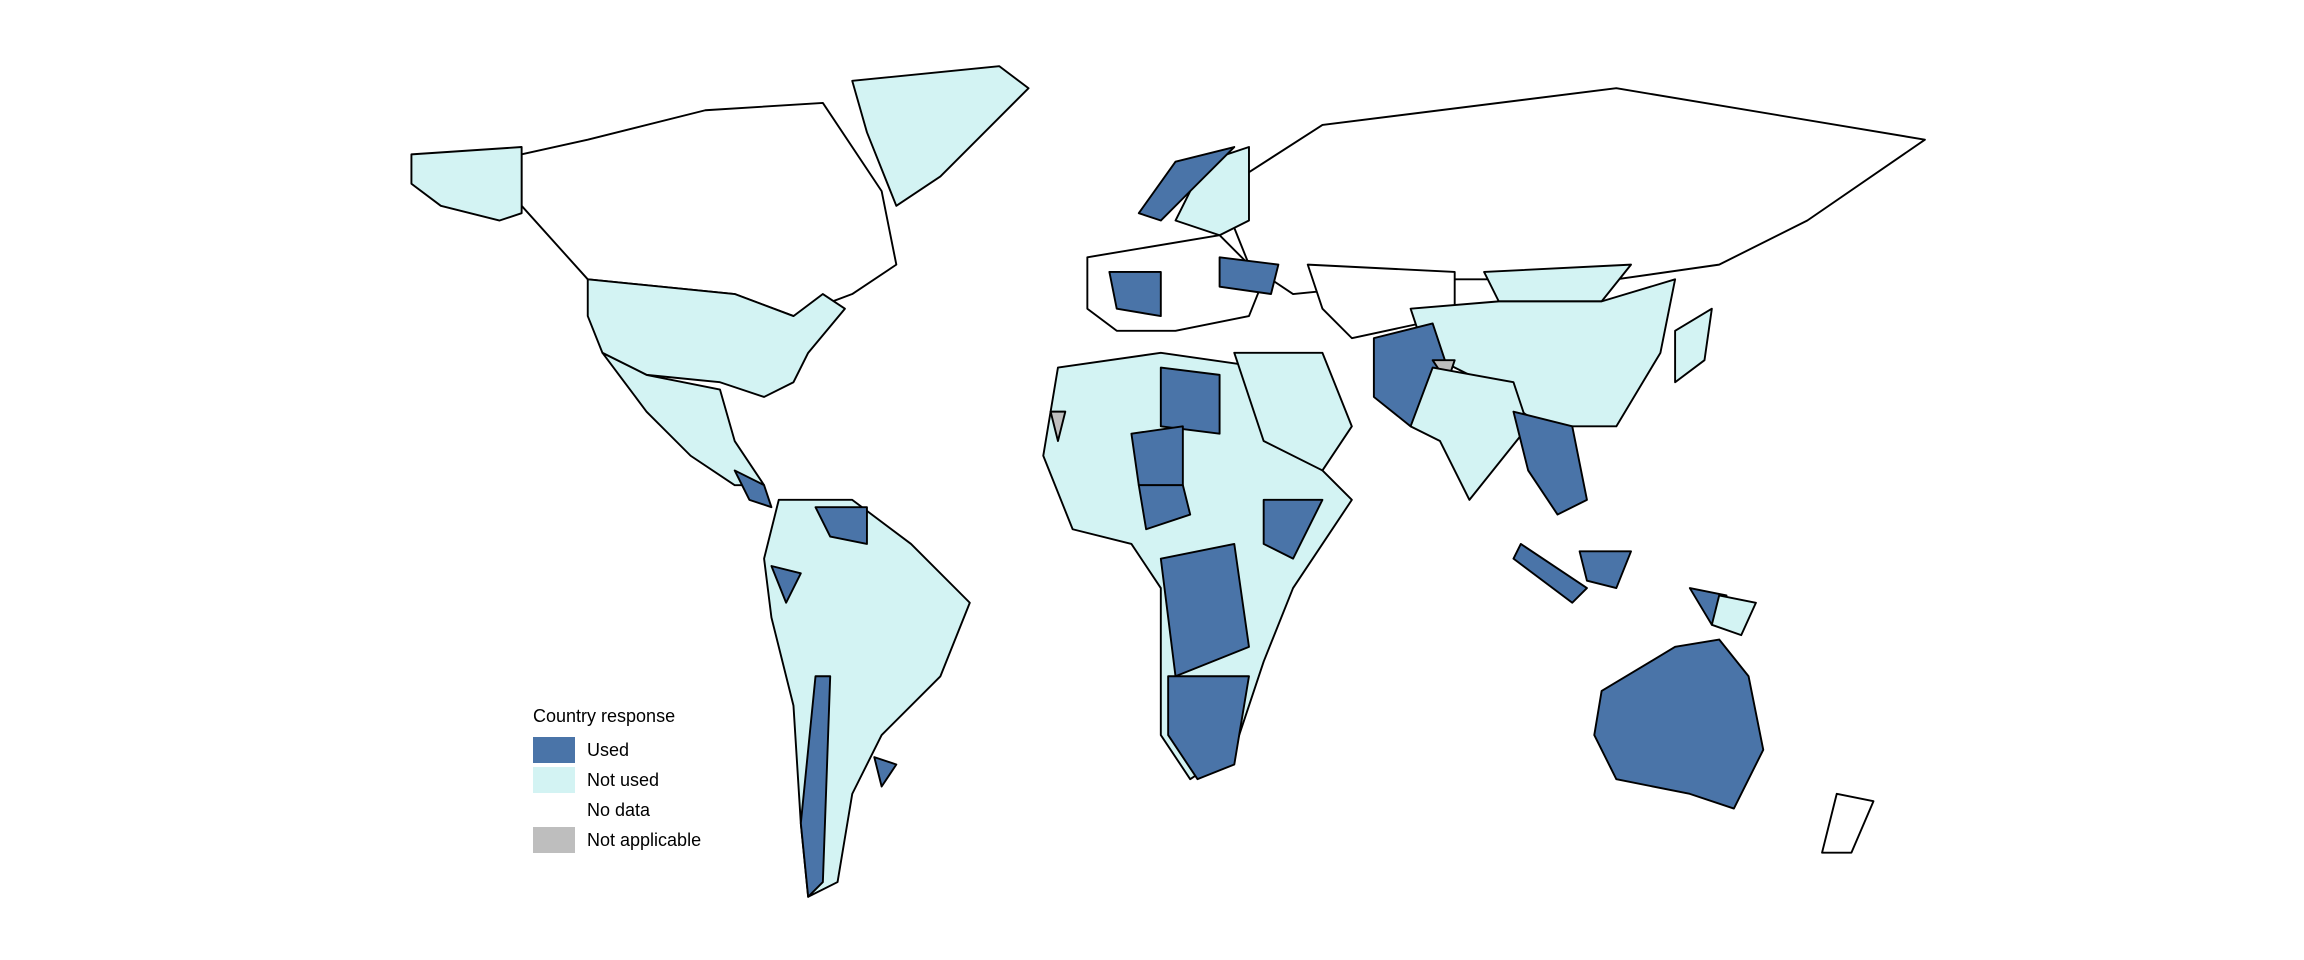  I want to click on region-japan, so click(1693, 345).